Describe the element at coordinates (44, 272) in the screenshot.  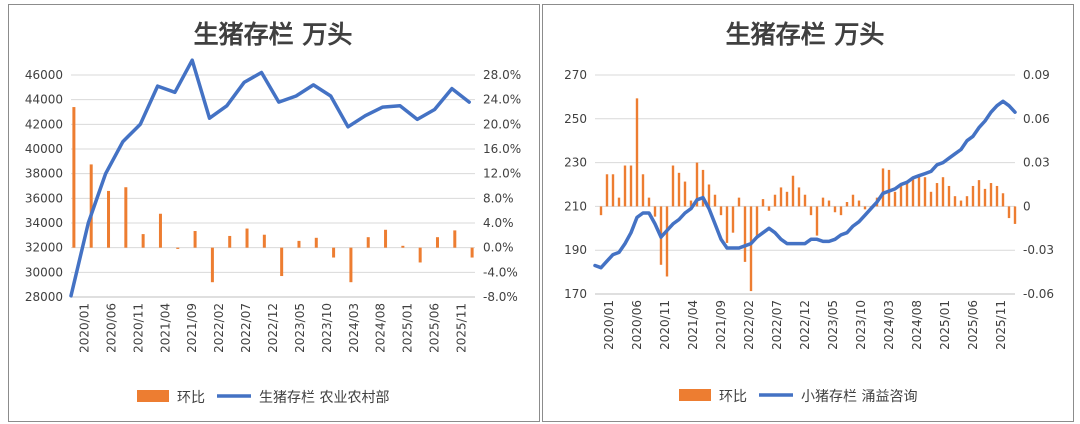
I see `y-left-tick-label: 30000` at that location.